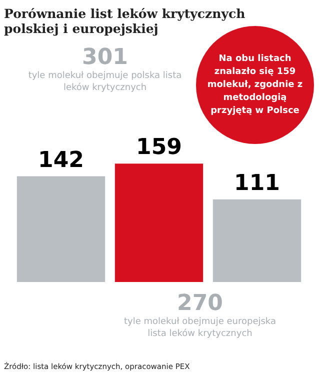 This screenshot has width=320, height=378. Describe the element at coordinates (61, 160) in the screenshot. I see `data-label: 142` at that location.